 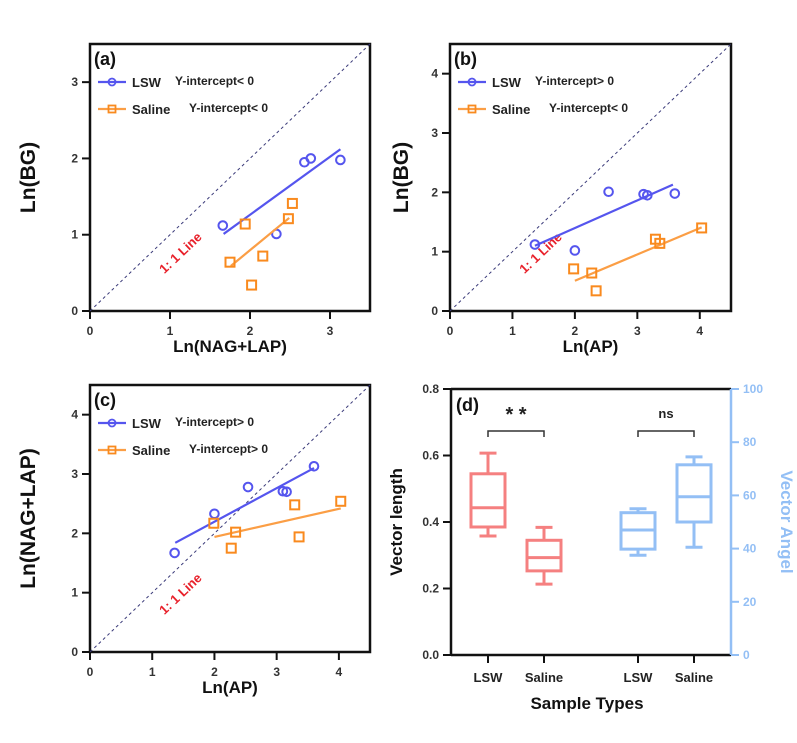 What do you see at coordinates (430, 522) in the screenshot?
I see `y-tick-label: 0.4` at bounding box center [430, 522].